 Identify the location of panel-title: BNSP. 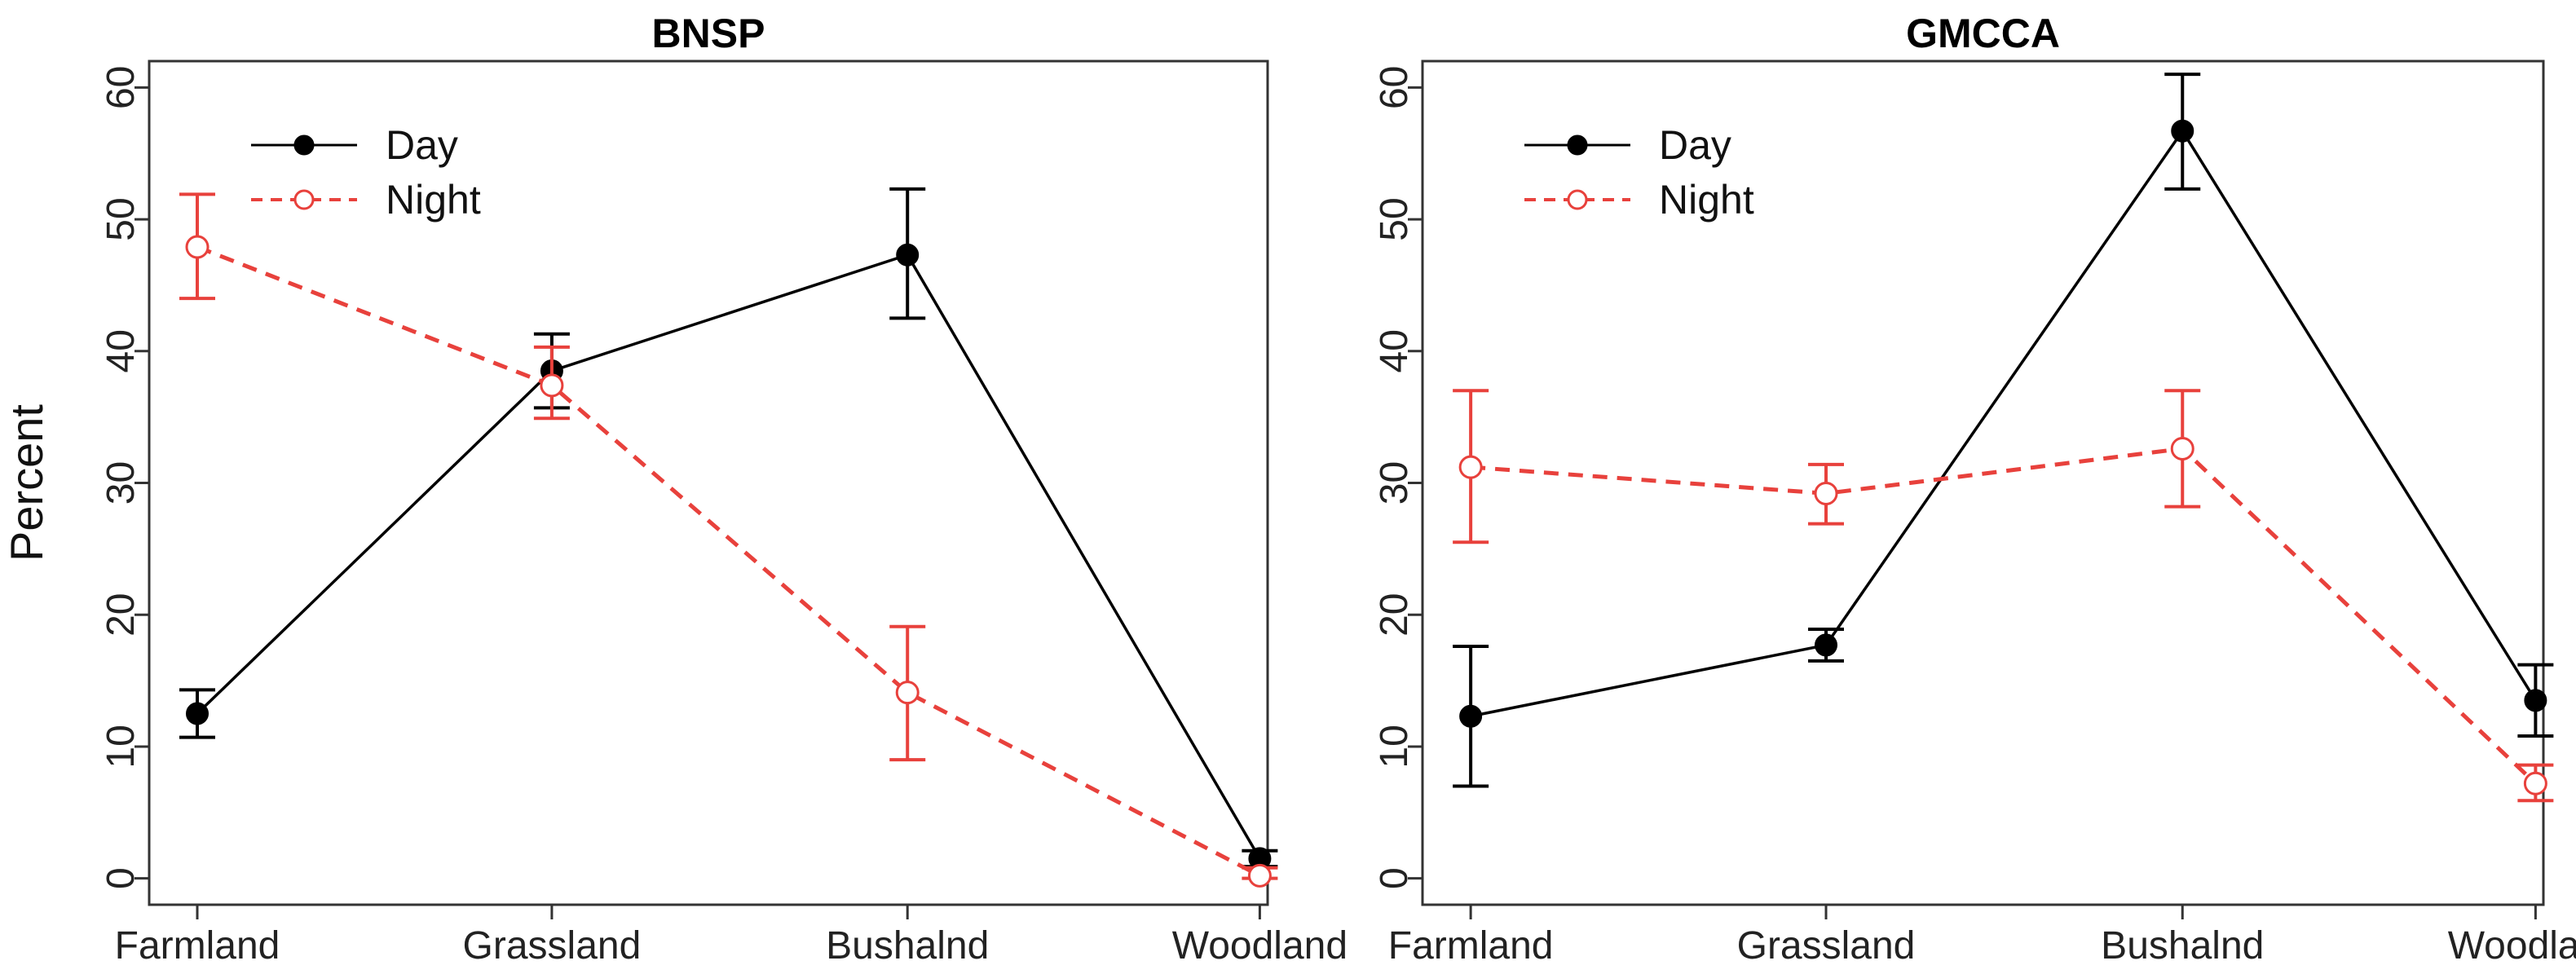
(708, 33).